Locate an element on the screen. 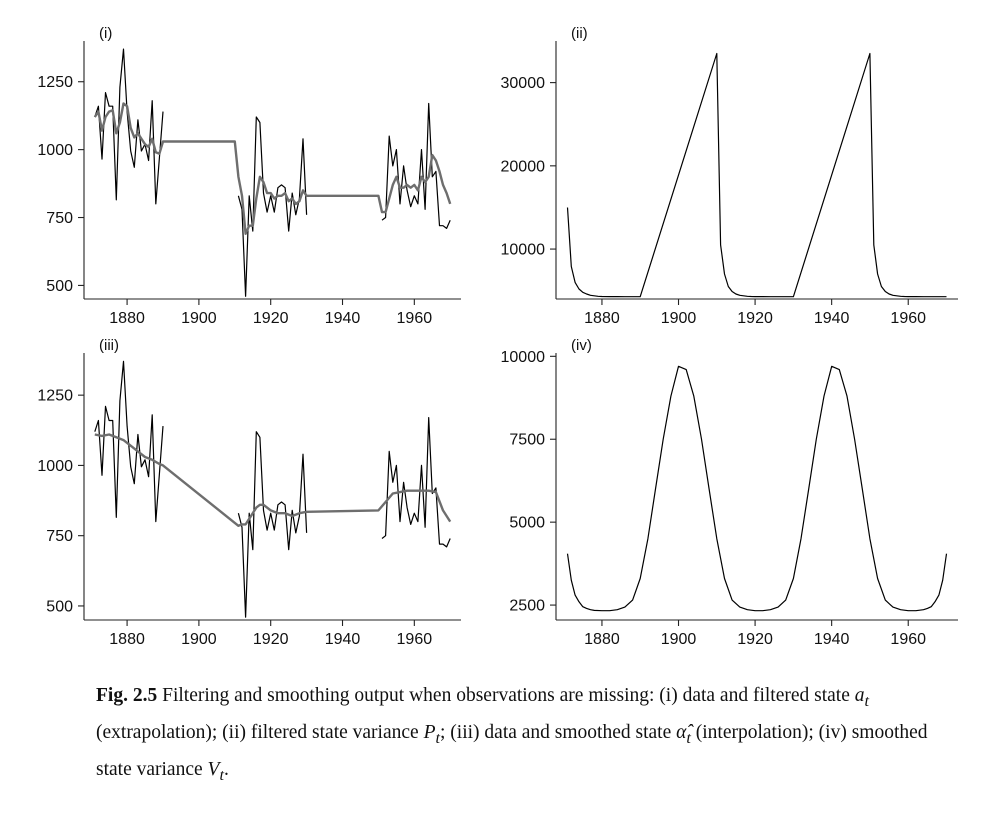  y-tick-label: 7500 is located at coordinates (527, 440).